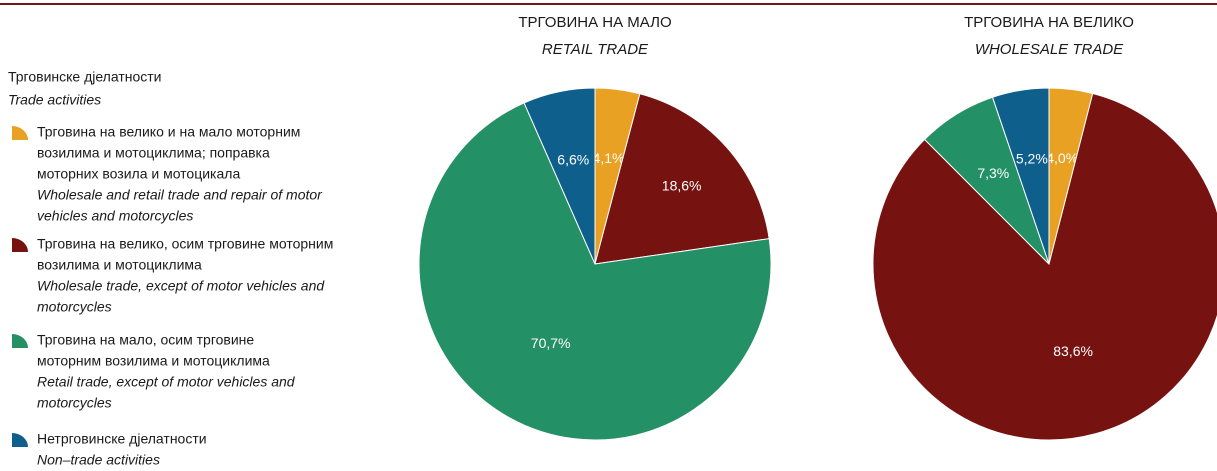  Describe the element at coordinates (98, 460) in the screenshot. I see `legend-label-en: Non–trade activities` at that location.